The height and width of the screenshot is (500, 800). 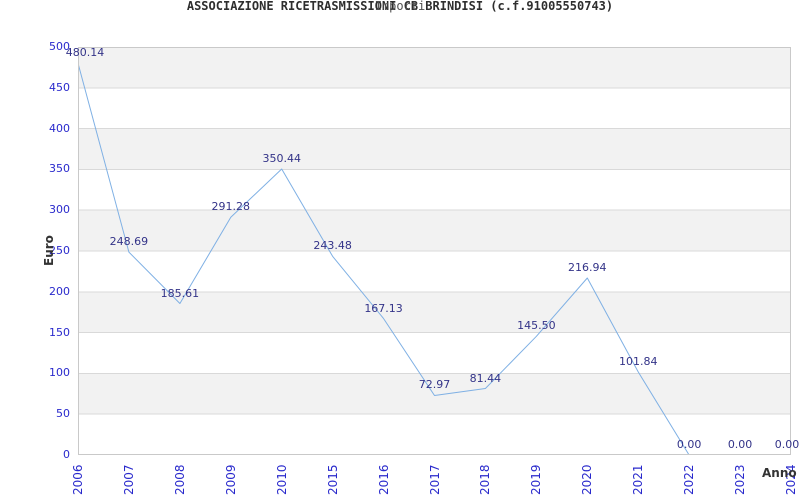 I want to click on x-axis-tick-label: 2019, so click(x=536, y=479).